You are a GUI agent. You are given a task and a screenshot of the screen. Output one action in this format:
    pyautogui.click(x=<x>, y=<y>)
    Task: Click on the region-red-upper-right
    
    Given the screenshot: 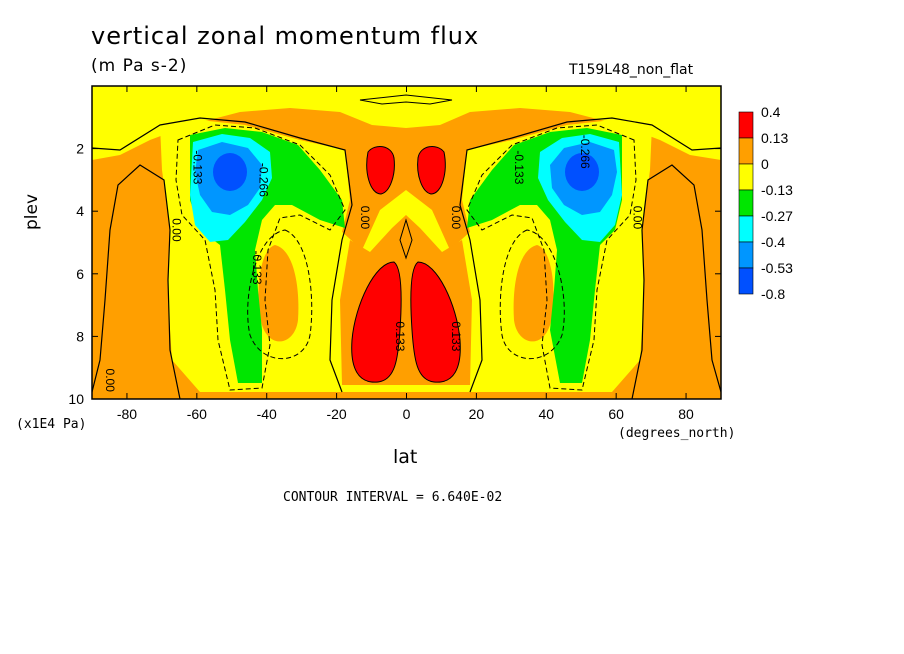 What is the action you would take?
    pyautogui.click(x=431, y=170)
    